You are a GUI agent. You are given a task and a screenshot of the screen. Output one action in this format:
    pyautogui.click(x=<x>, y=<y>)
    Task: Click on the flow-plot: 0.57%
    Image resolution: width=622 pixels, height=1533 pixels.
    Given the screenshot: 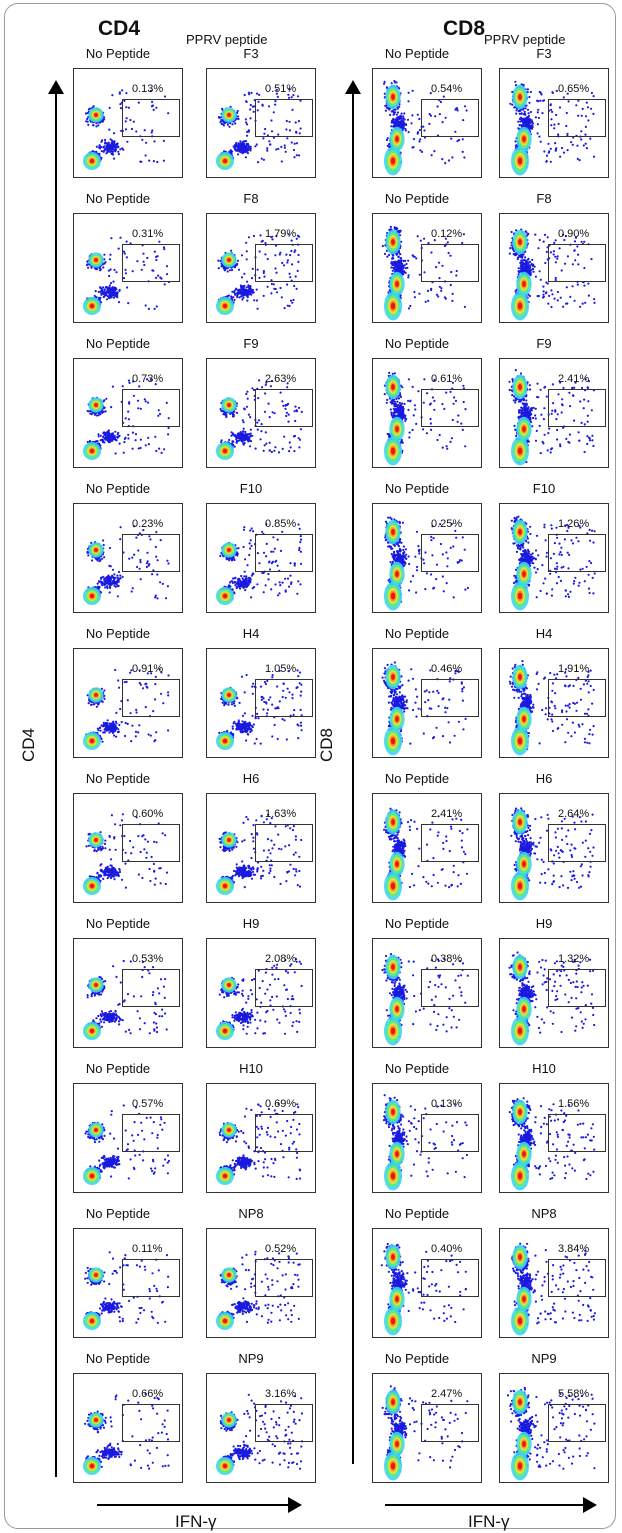 What is the action you would take?
    pyautogui.click(x=128, y=1138)
    